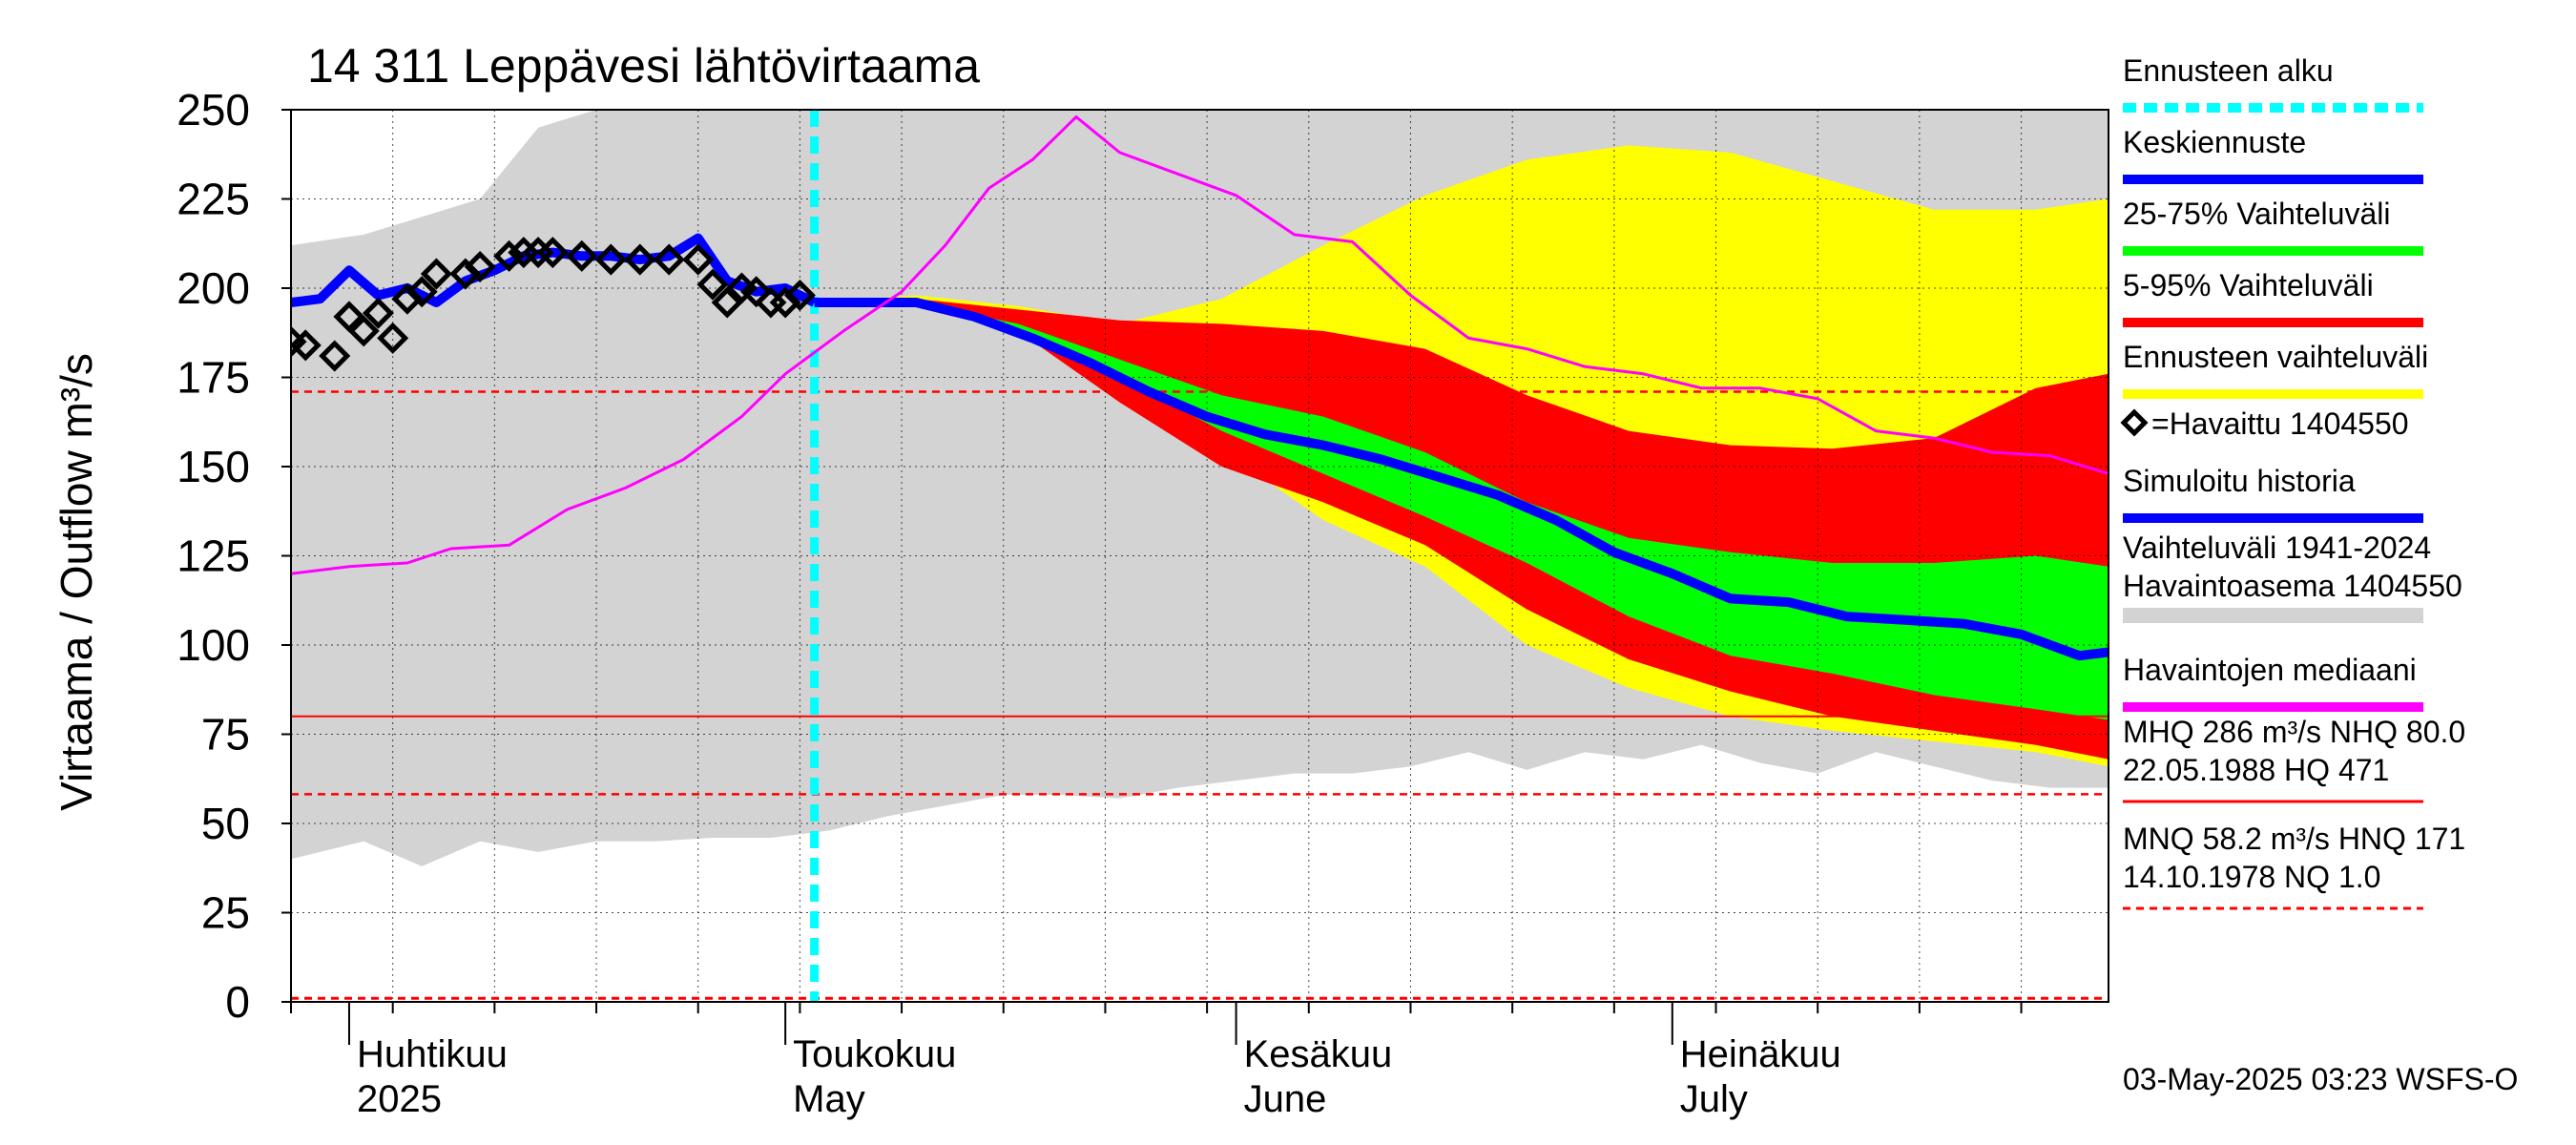 The image size is (2576, 1145). I want to click on legend-label-vaihteluv-li-1941-2024: Vaihteluväli 1941-2024, so click(2277, 548).